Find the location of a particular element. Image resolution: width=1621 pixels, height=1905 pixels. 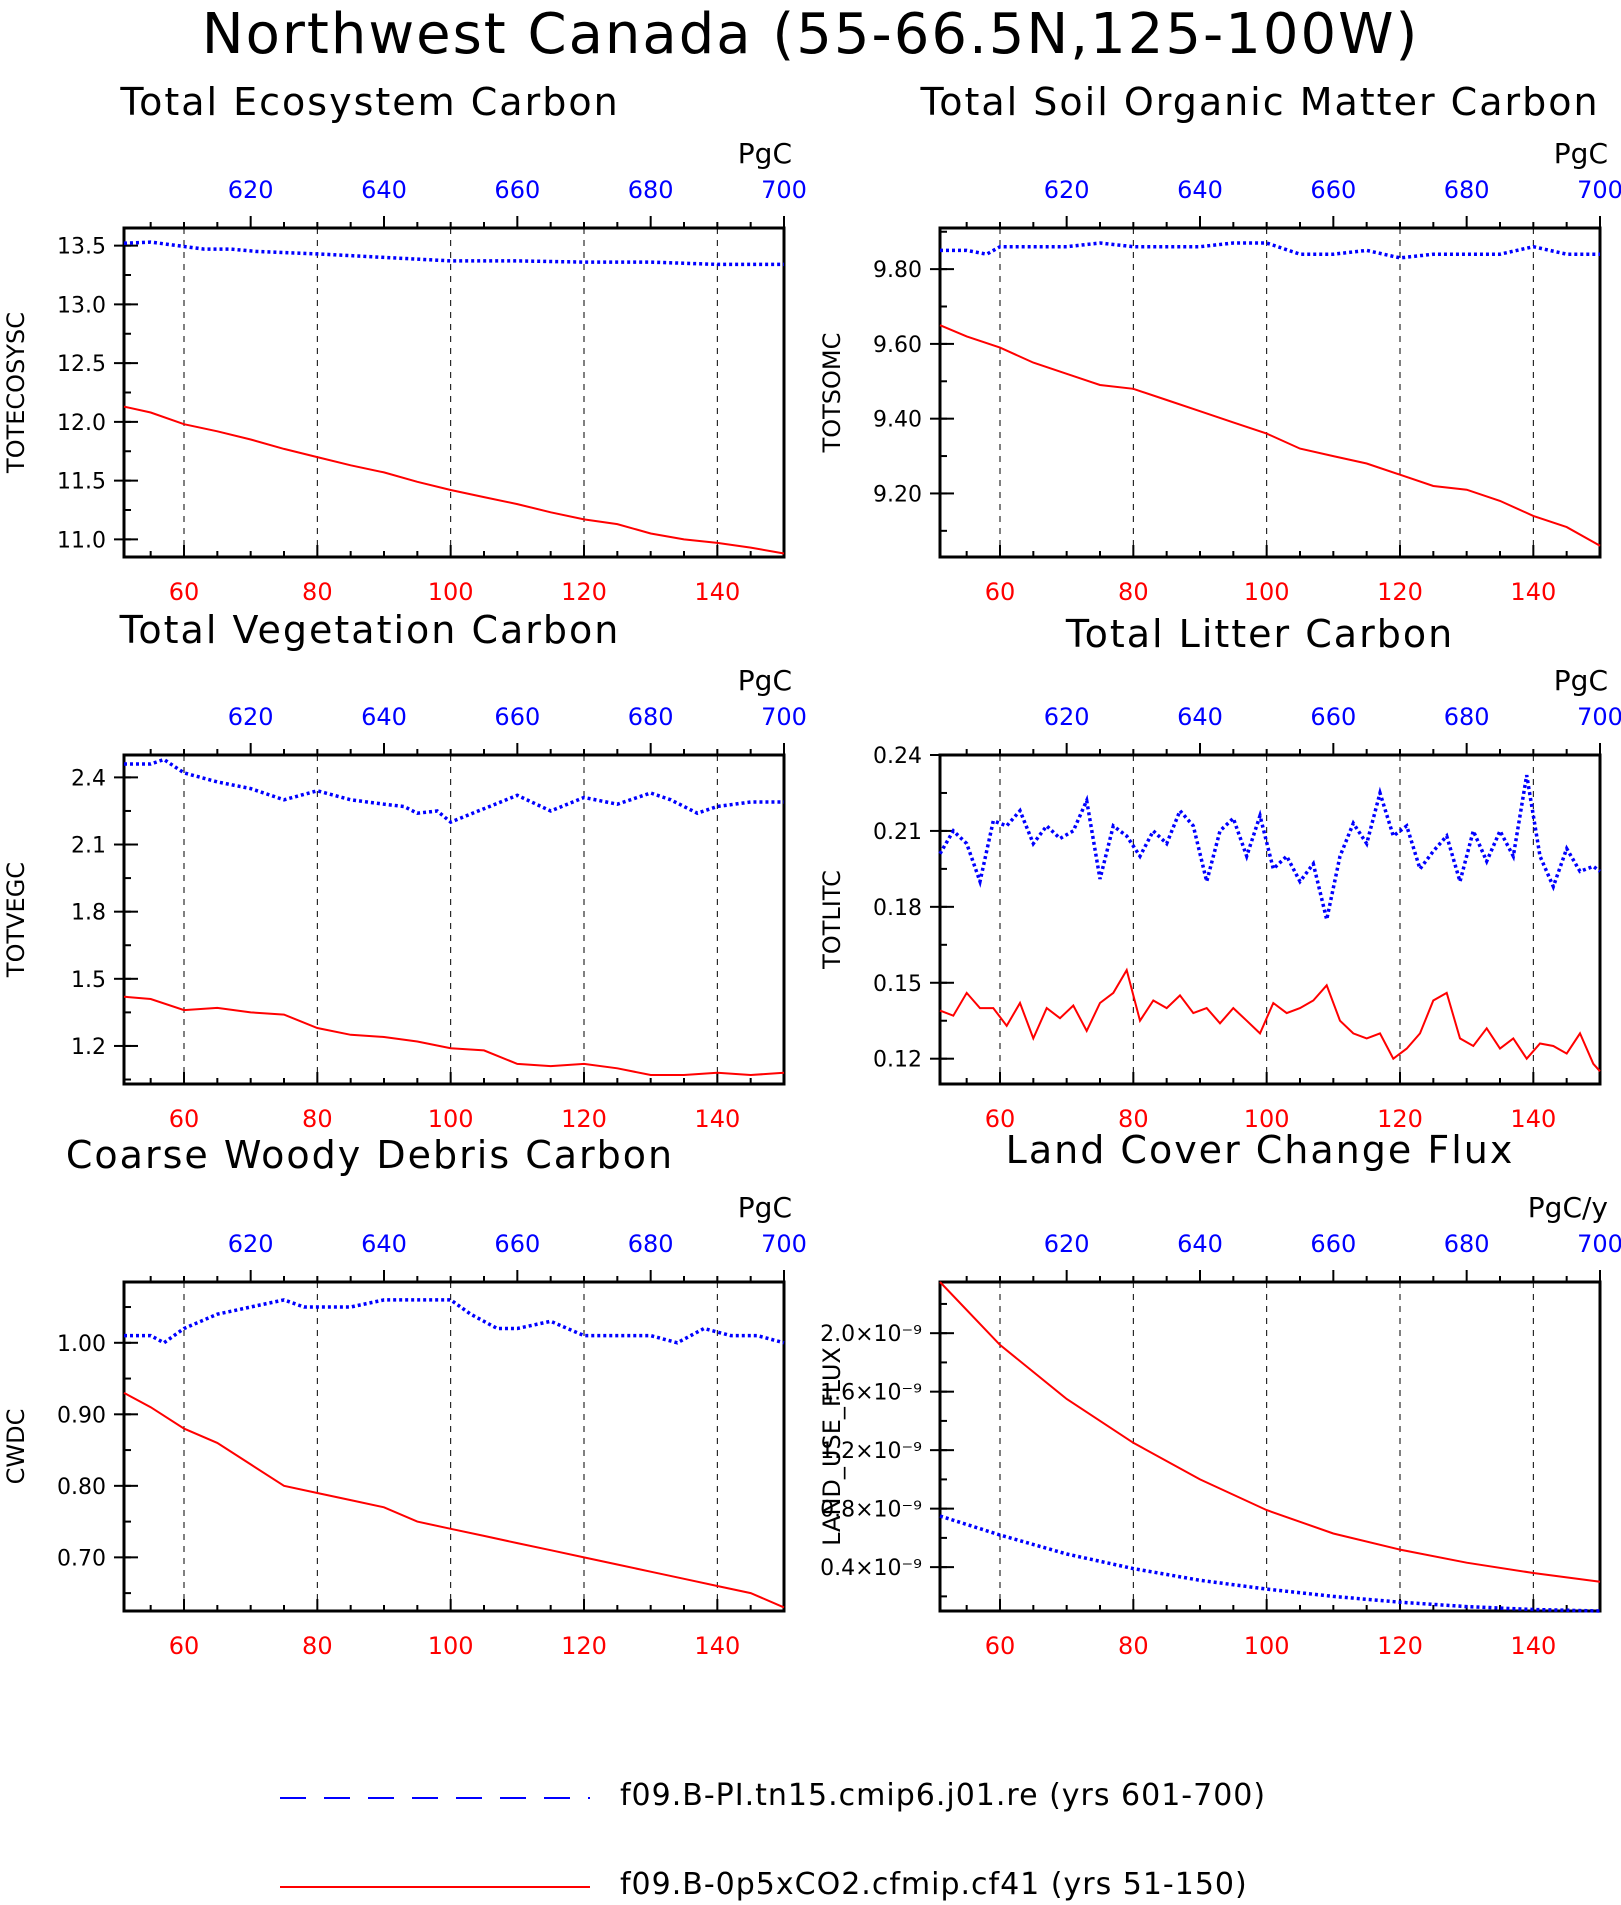

y-tick-label: 11.5 is located at coordinates (81, 482).